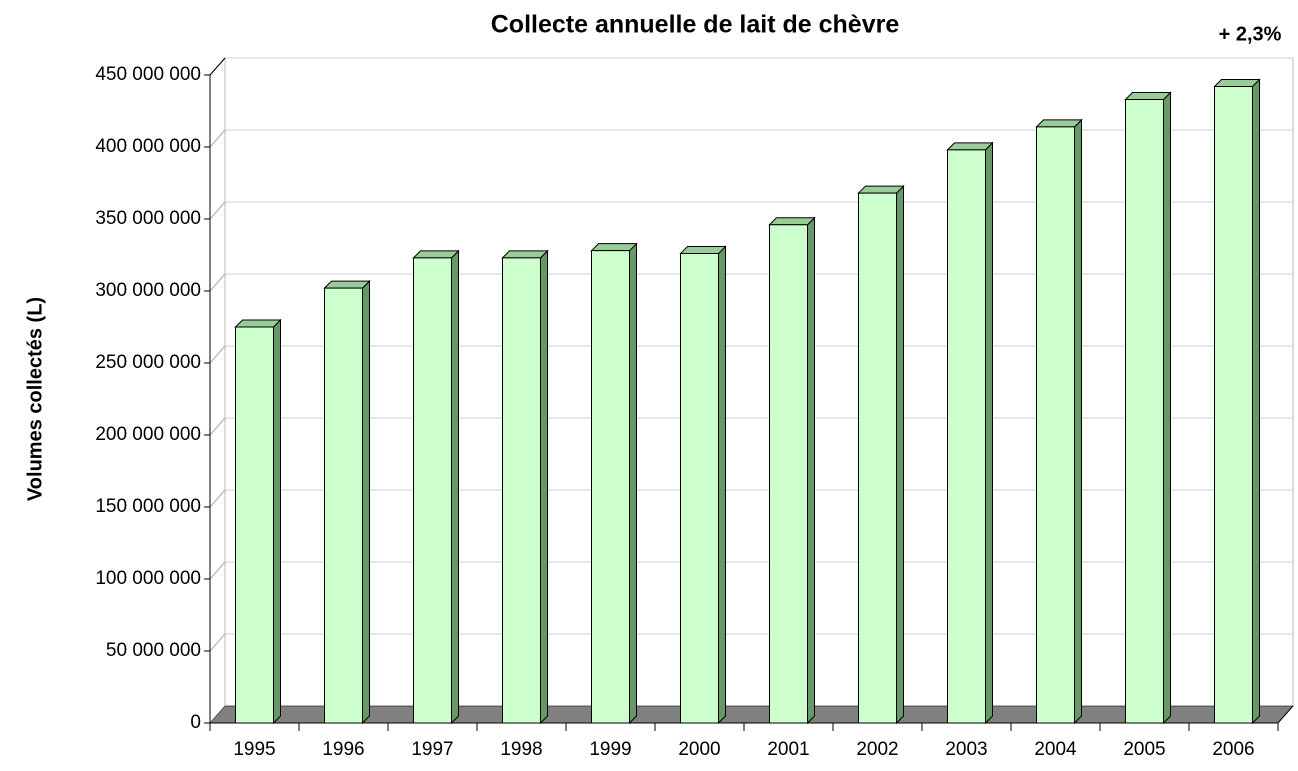  Describe the element at coordinates (699, 749) in the screenshot. I see `x-tick-label: 2000` at that location.